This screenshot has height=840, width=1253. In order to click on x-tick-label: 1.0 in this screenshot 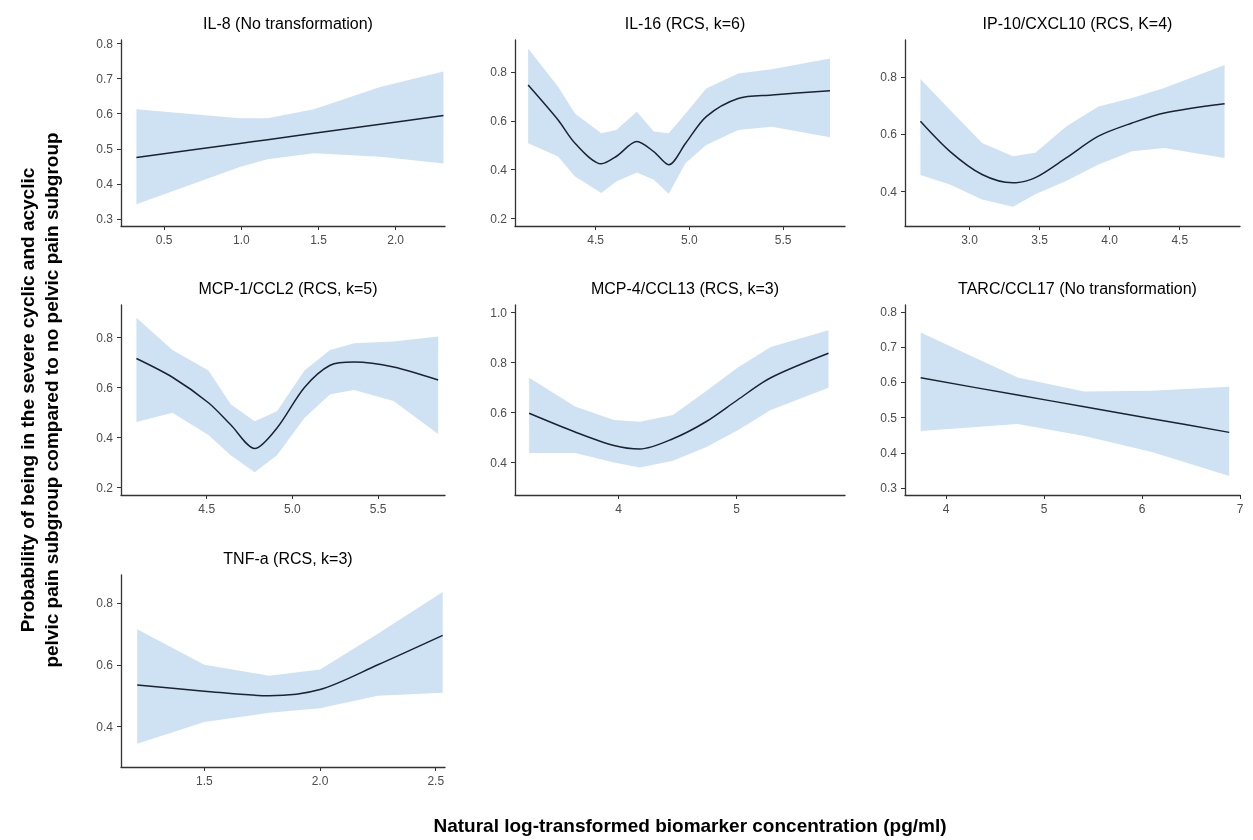, I will do `click(242, 240)`.